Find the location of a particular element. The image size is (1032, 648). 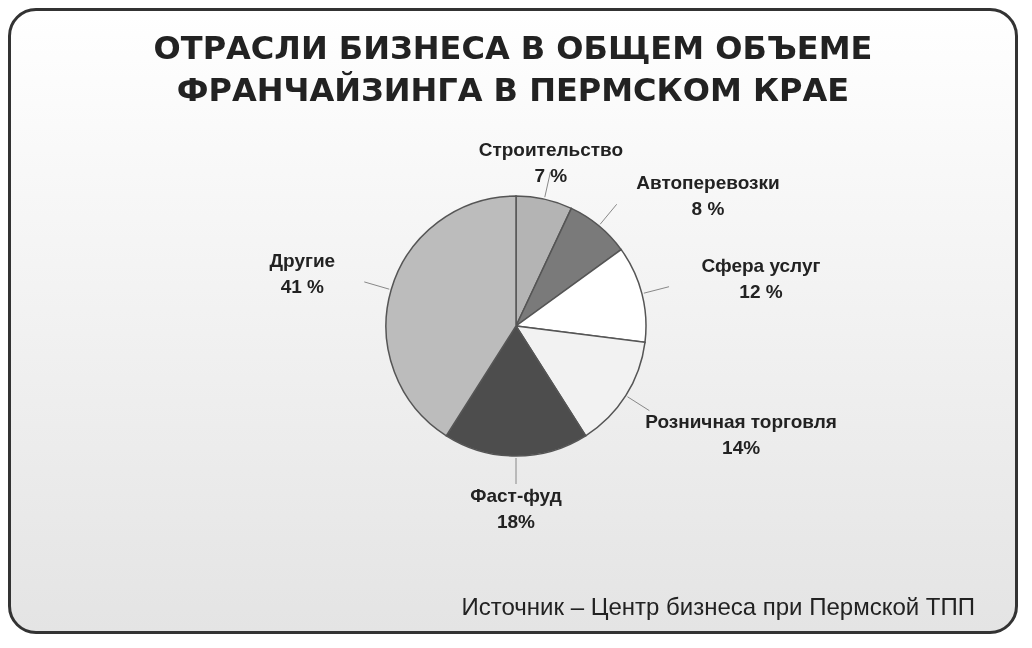

slice-label: Розничная торговля is located at coordinates (741, 421).